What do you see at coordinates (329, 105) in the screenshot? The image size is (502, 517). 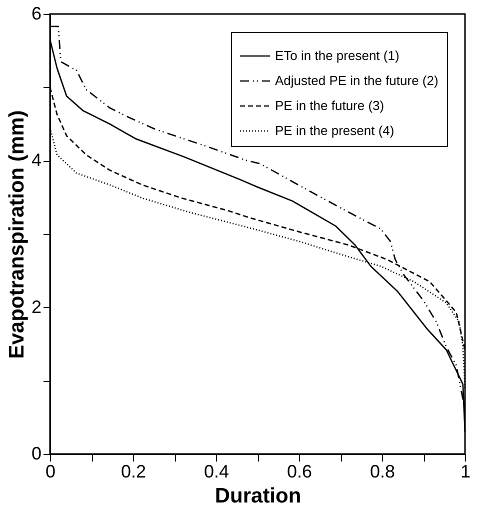 I see `legend-label: PE in the future (3)` at bounding box center [329, 105].